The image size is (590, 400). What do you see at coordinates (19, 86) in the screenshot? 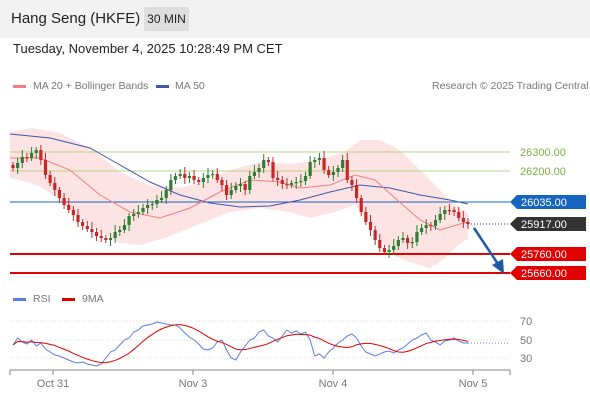
I see `ma20-swatch` at bounding box center [19, 86].